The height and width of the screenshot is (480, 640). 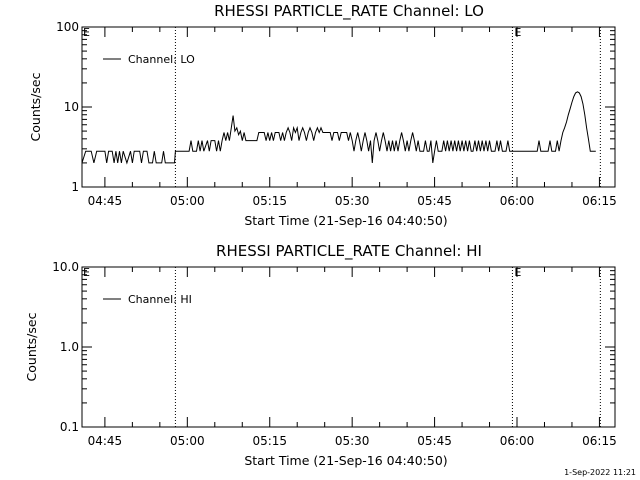 I want to click on footer-timestamp: 1-Sep-2022 11:21, so click(x=600, y=472).